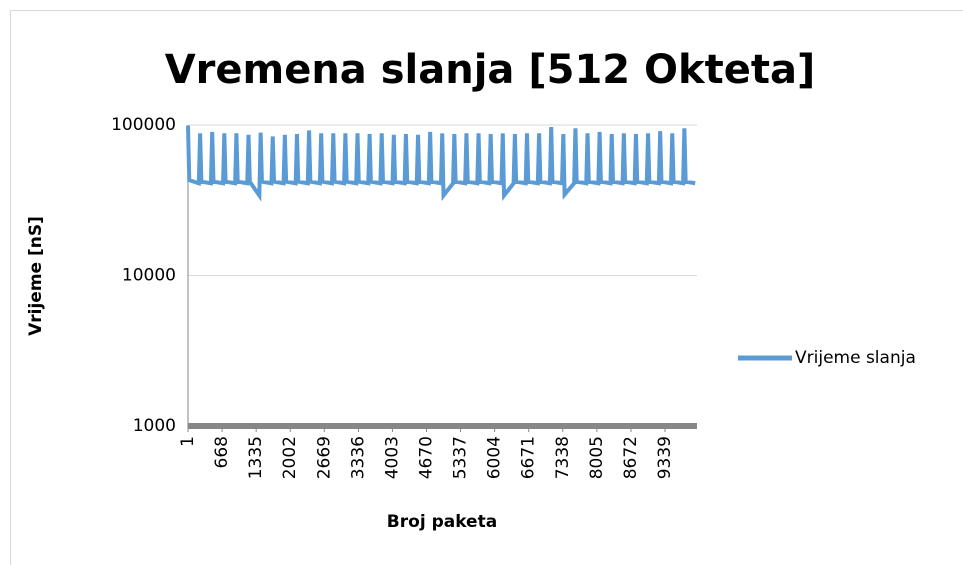 Image resolution: width=963 pixels, height=565 pixels. I want to click on x-tick-label: 5337, so click(461, 457).